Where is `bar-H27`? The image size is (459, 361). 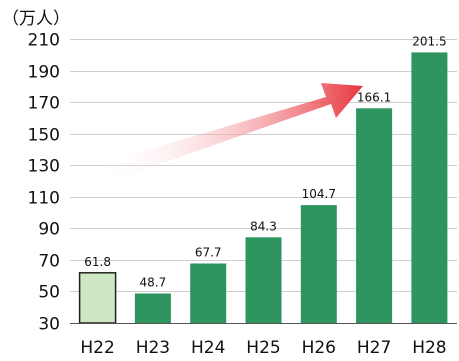
bar-H27 is located at coordinates (374, 215).